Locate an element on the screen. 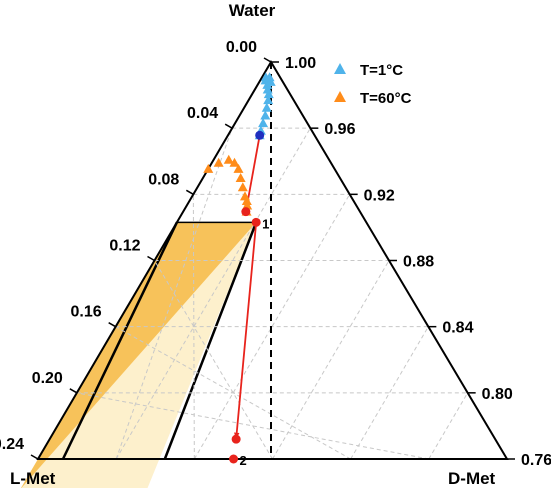  right-tick-label-5: 0.80 is located at coordinates (497, 394).